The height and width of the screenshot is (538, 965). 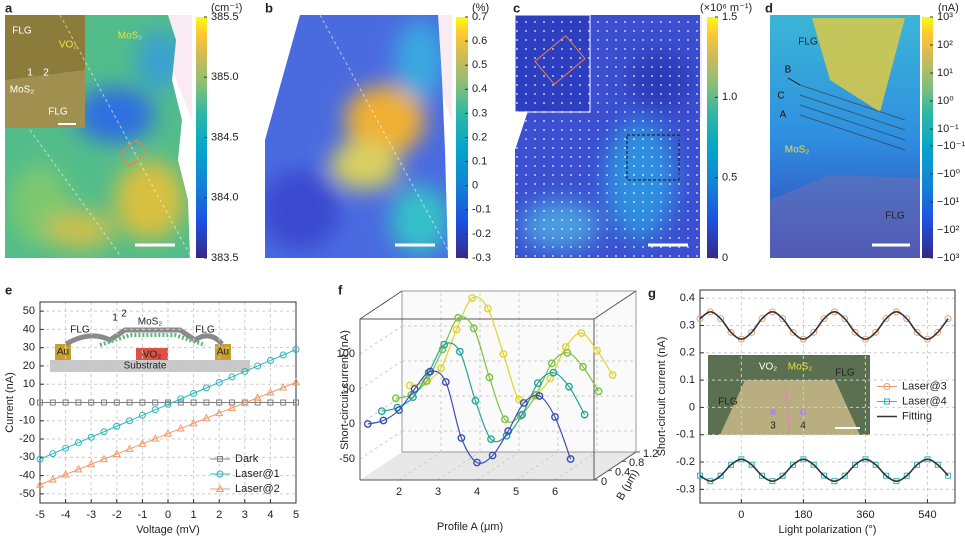 What do you see at coordinates (29, 384) in the screenshot?
I see `y-tick-label: 10` at bounding box center [29, 384].